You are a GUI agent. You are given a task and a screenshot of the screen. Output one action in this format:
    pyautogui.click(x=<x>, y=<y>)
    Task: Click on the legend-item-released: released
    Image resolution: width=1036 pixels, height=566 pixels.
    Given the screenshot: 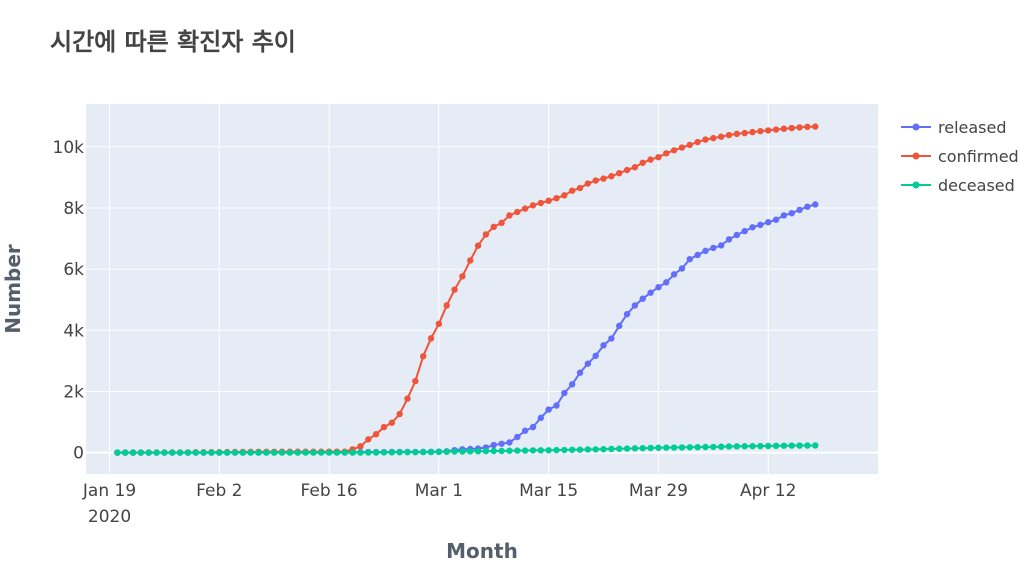 What is the action you would take?
    pyautogui.click(x=954, y=127)
    